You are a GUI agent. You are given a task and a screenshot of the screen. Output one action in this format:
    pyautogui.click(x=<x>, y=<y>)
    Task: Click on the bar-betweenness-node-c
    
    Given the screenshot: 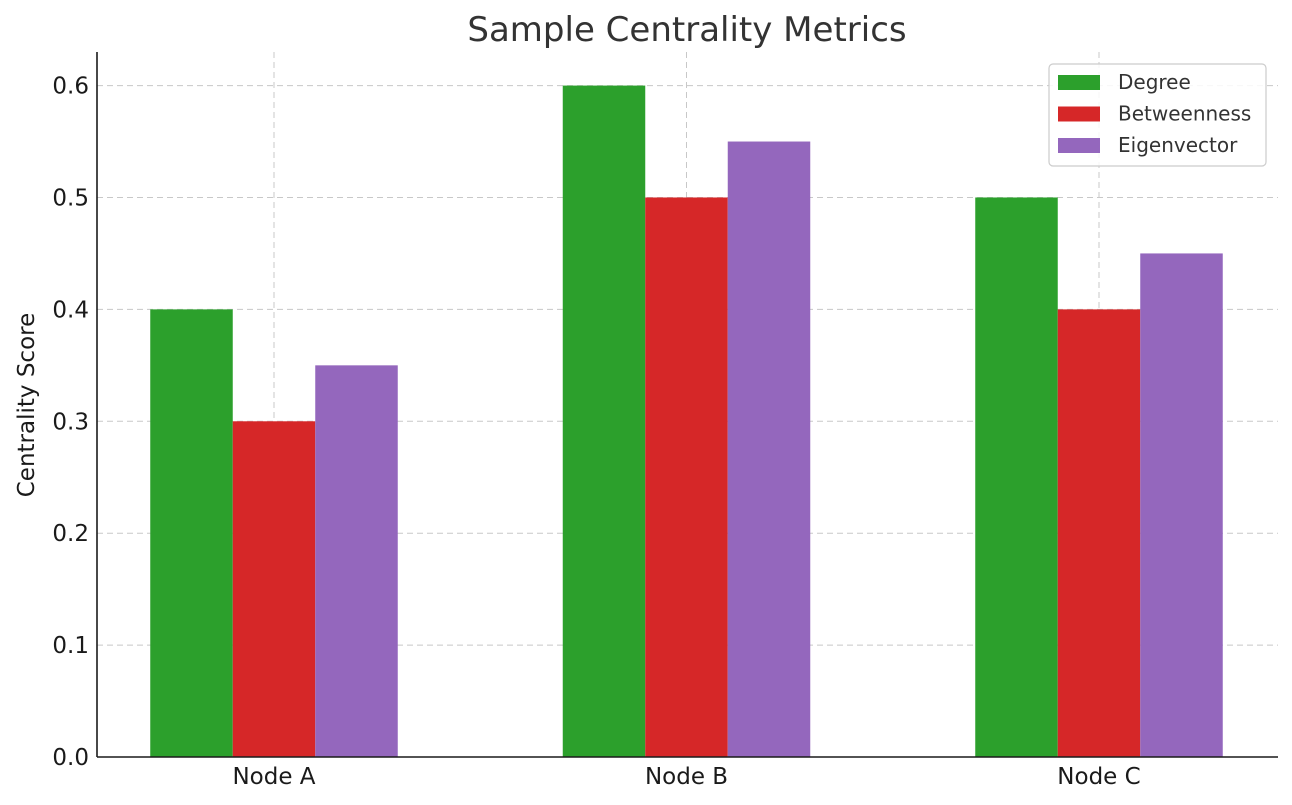 What is the action you would take?
    pyautogui.click(x=1099, y=533)
    